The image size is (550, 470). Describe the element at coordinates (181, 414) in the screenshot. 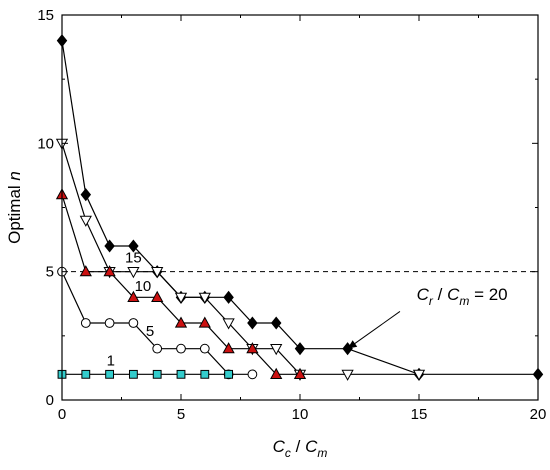

I see `x-tick-label: 5` at that location.